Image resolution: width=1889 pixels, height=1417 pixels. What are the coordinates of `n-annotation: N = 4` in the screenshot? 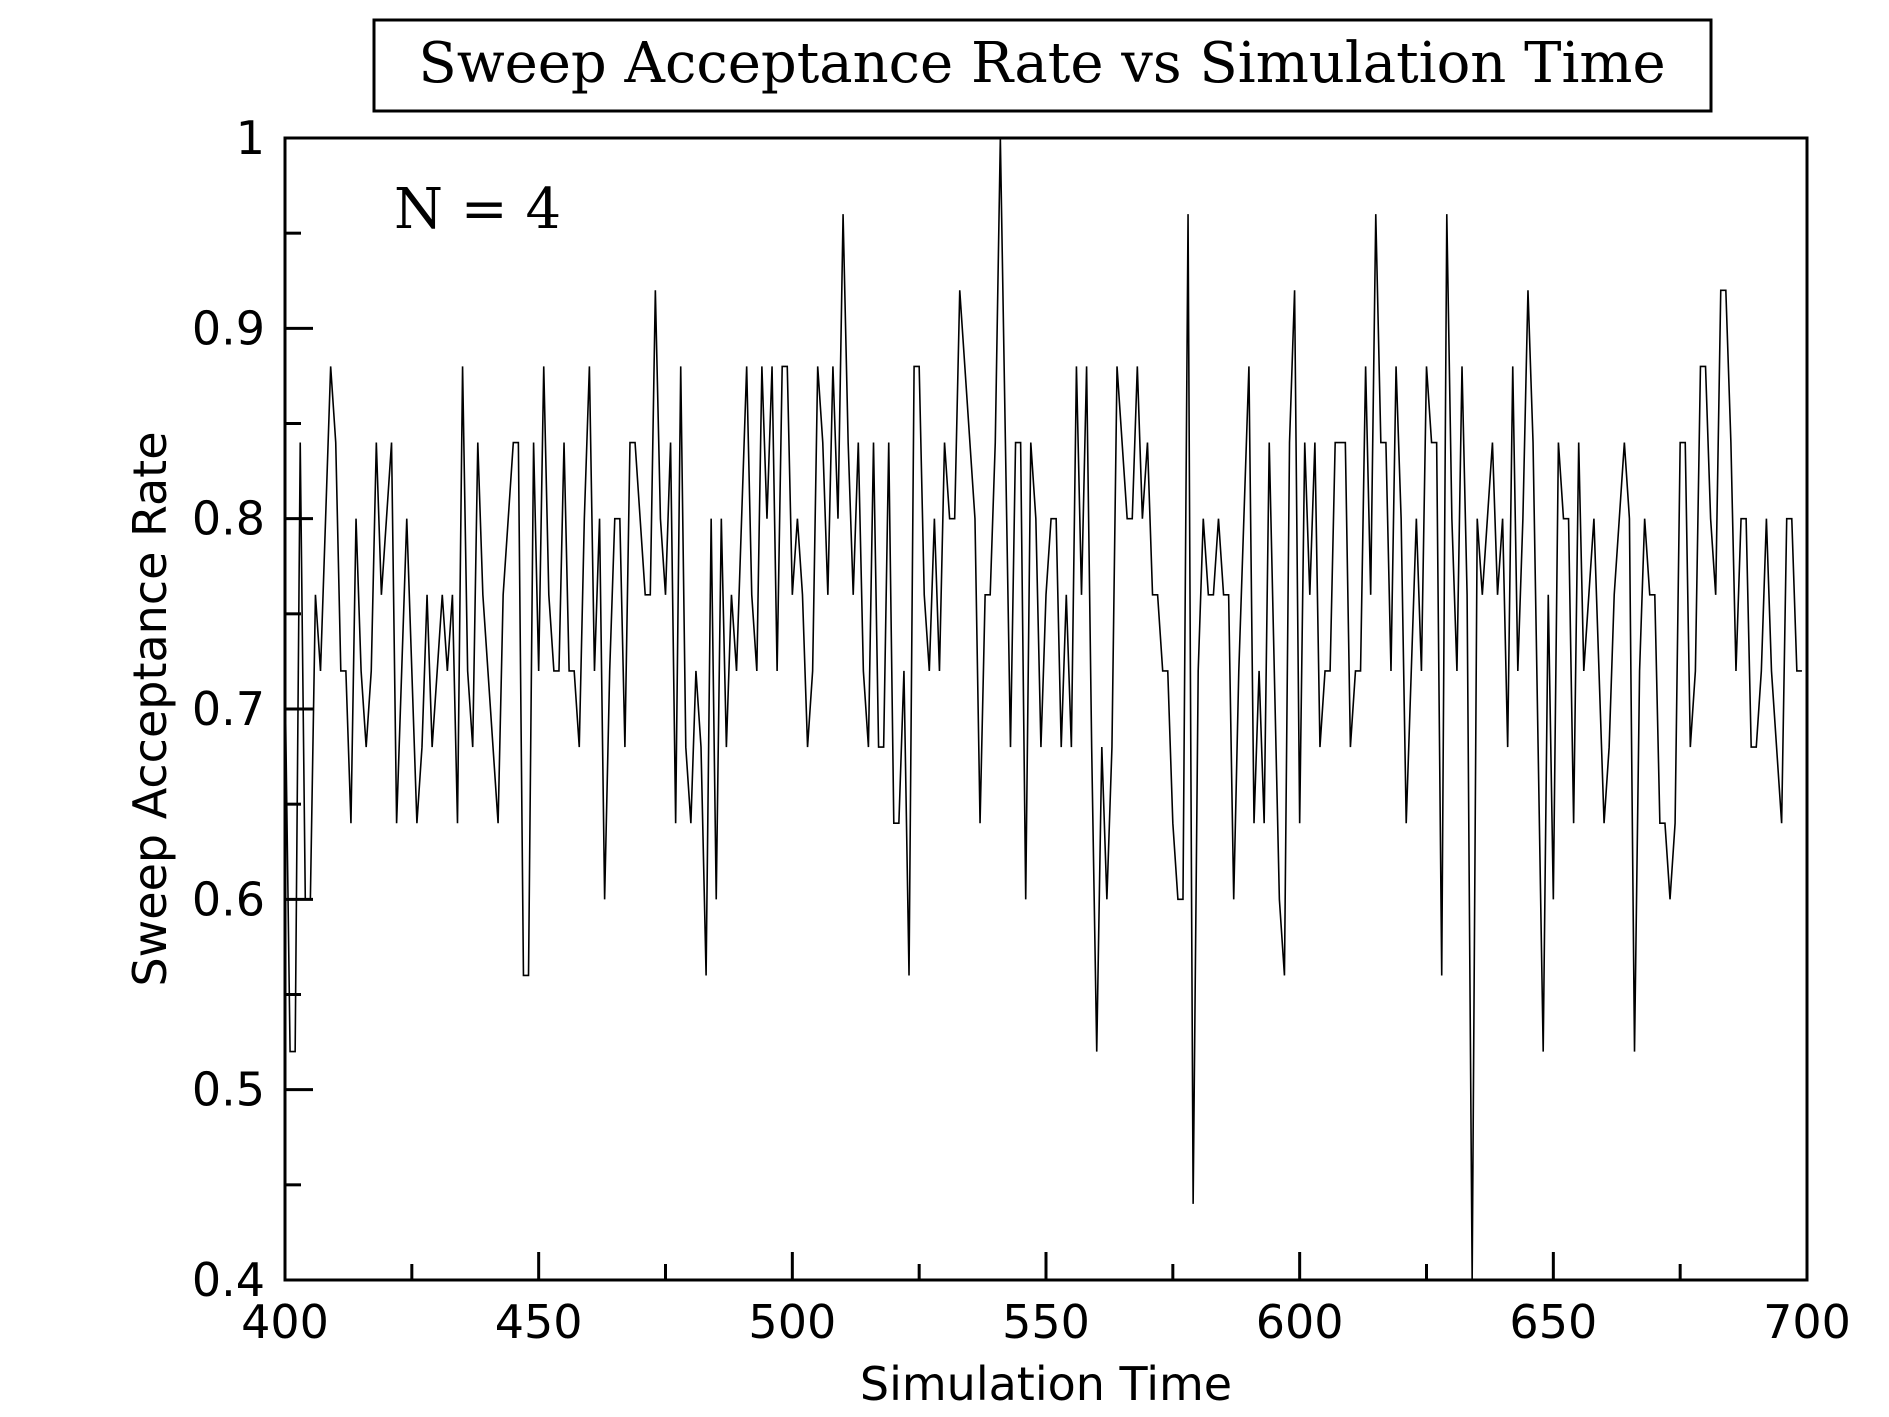 It's located at (477, 209).